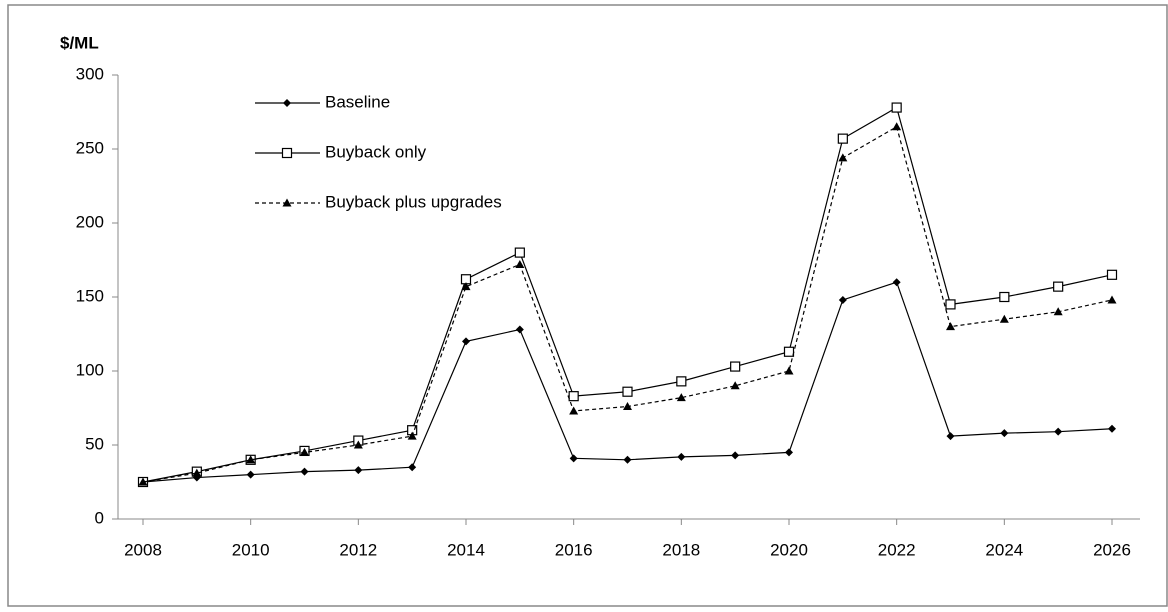  Describe the element at coordinates (90, 369) in the screenshot. I see `y-tick-label: 100` at that location.